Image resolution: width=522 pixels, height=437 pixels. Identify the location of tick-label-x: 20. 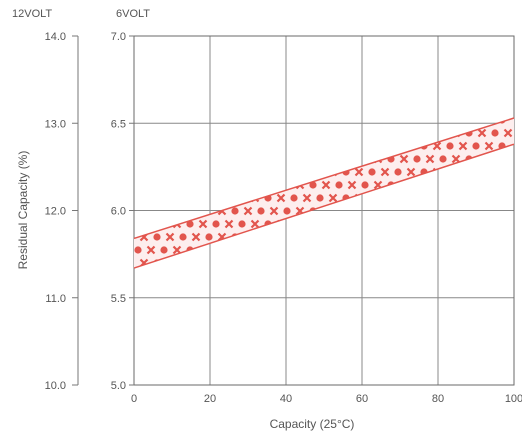
(210, 399).